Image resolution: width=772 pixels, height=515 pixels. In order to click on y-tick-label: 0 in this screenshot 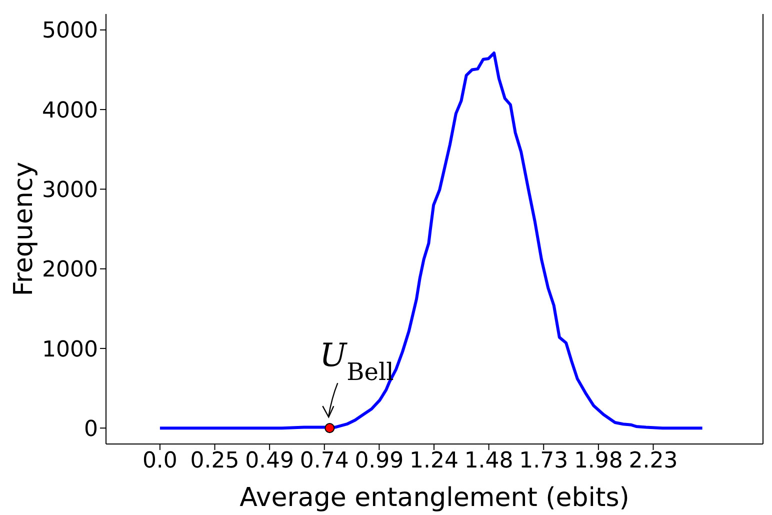, I will do `click(91, 429)`.